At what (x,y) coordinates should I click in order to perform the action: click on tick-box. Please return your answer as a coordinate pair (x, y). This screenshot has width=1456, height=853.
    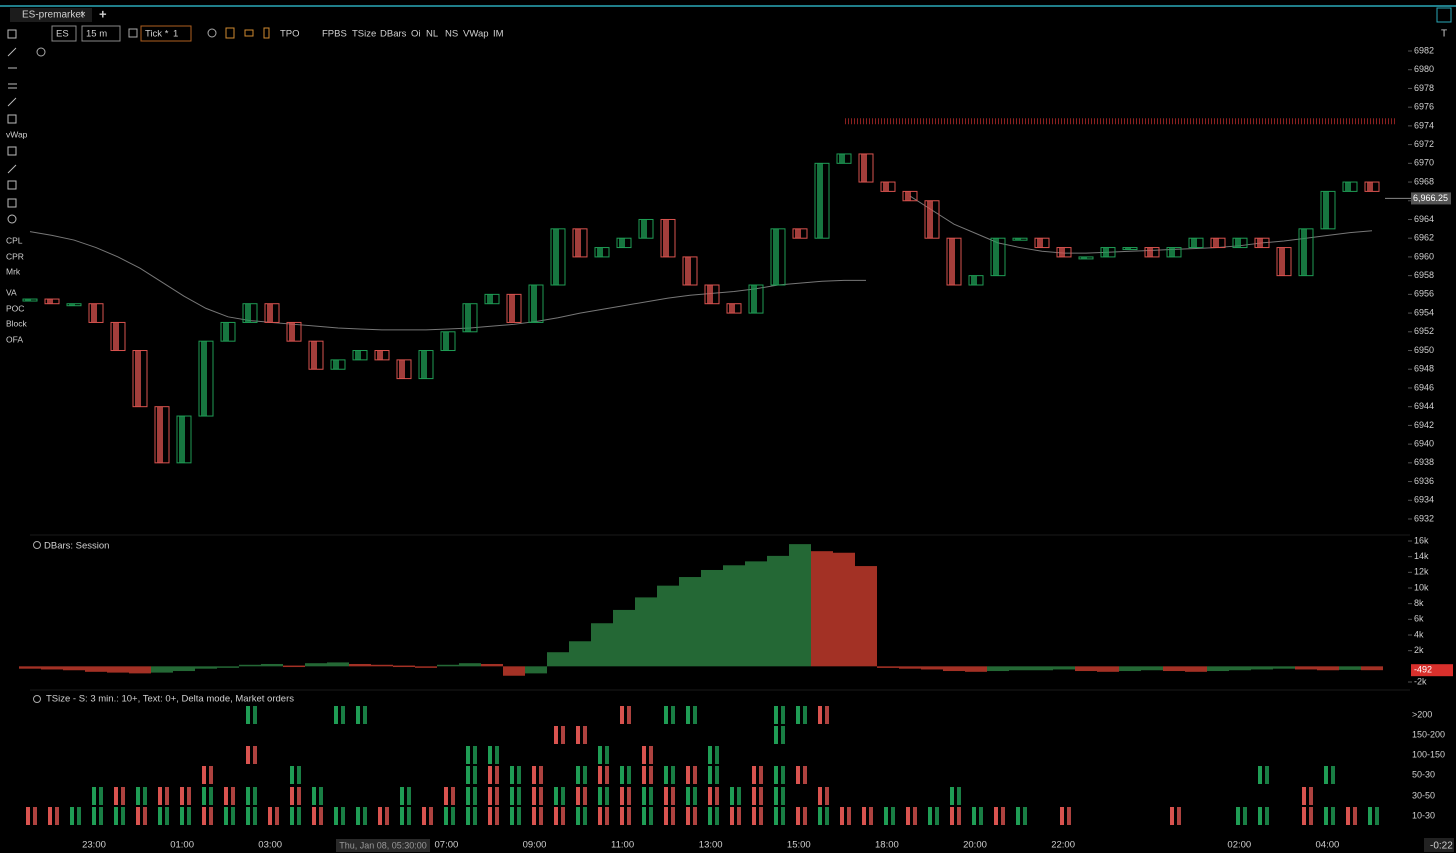
    Looking at the image, I should click on (166, 33).